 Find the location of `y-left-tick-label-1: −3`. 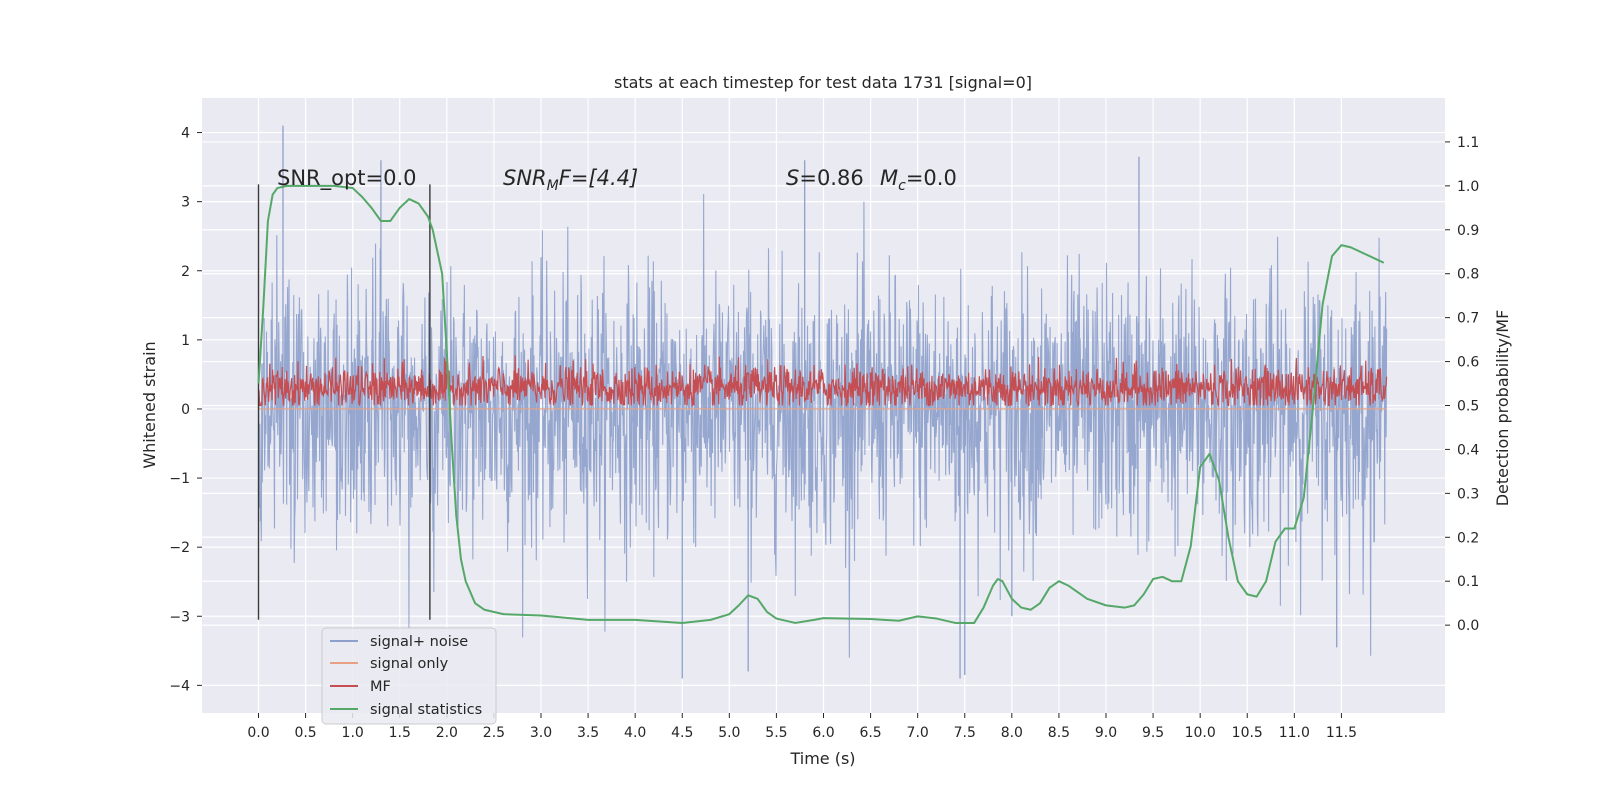

y-left-tick-label-1: −3 is located at coordinates (179, 617).